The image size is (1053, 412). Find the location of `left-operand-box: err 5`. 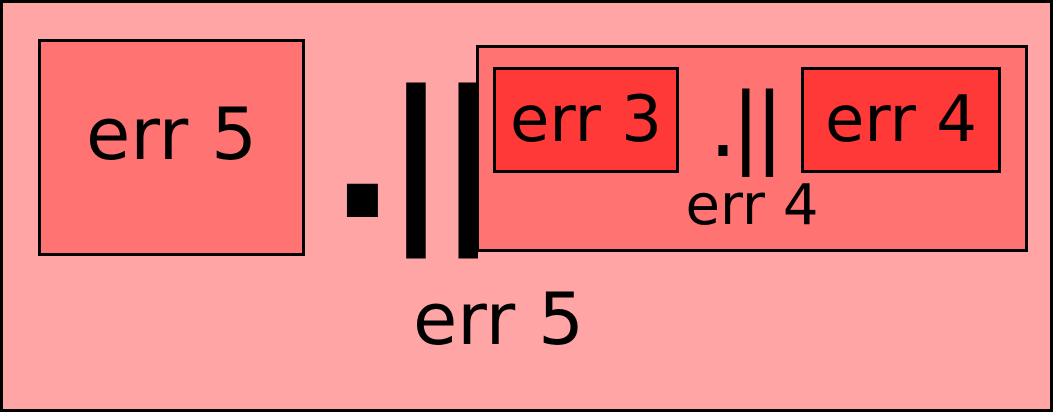

left-operand-box: err 5 is located at coordinates (171, 147).